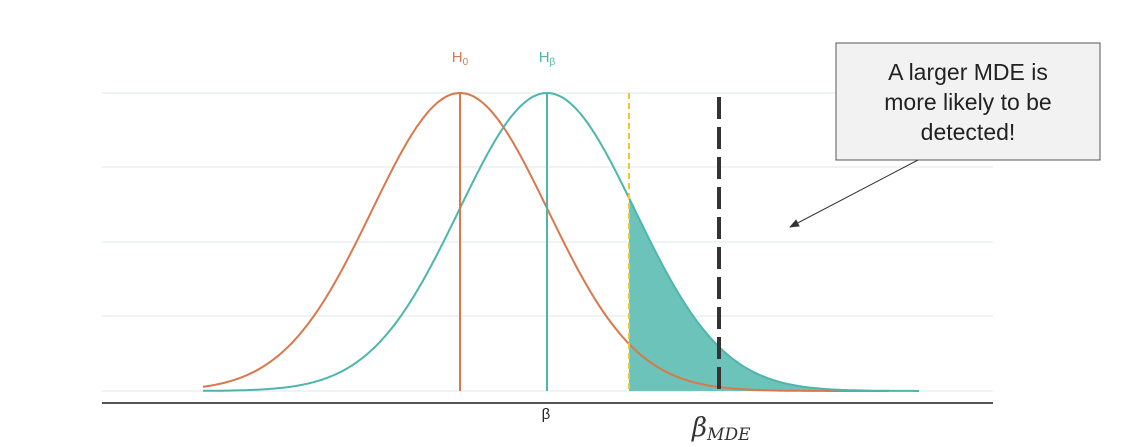 Image resolution: width=1135 pixels, height=447 pixels. Describe the element at coordinates (854, 193) in the screenshot. I see `callout-arrow` at that location.